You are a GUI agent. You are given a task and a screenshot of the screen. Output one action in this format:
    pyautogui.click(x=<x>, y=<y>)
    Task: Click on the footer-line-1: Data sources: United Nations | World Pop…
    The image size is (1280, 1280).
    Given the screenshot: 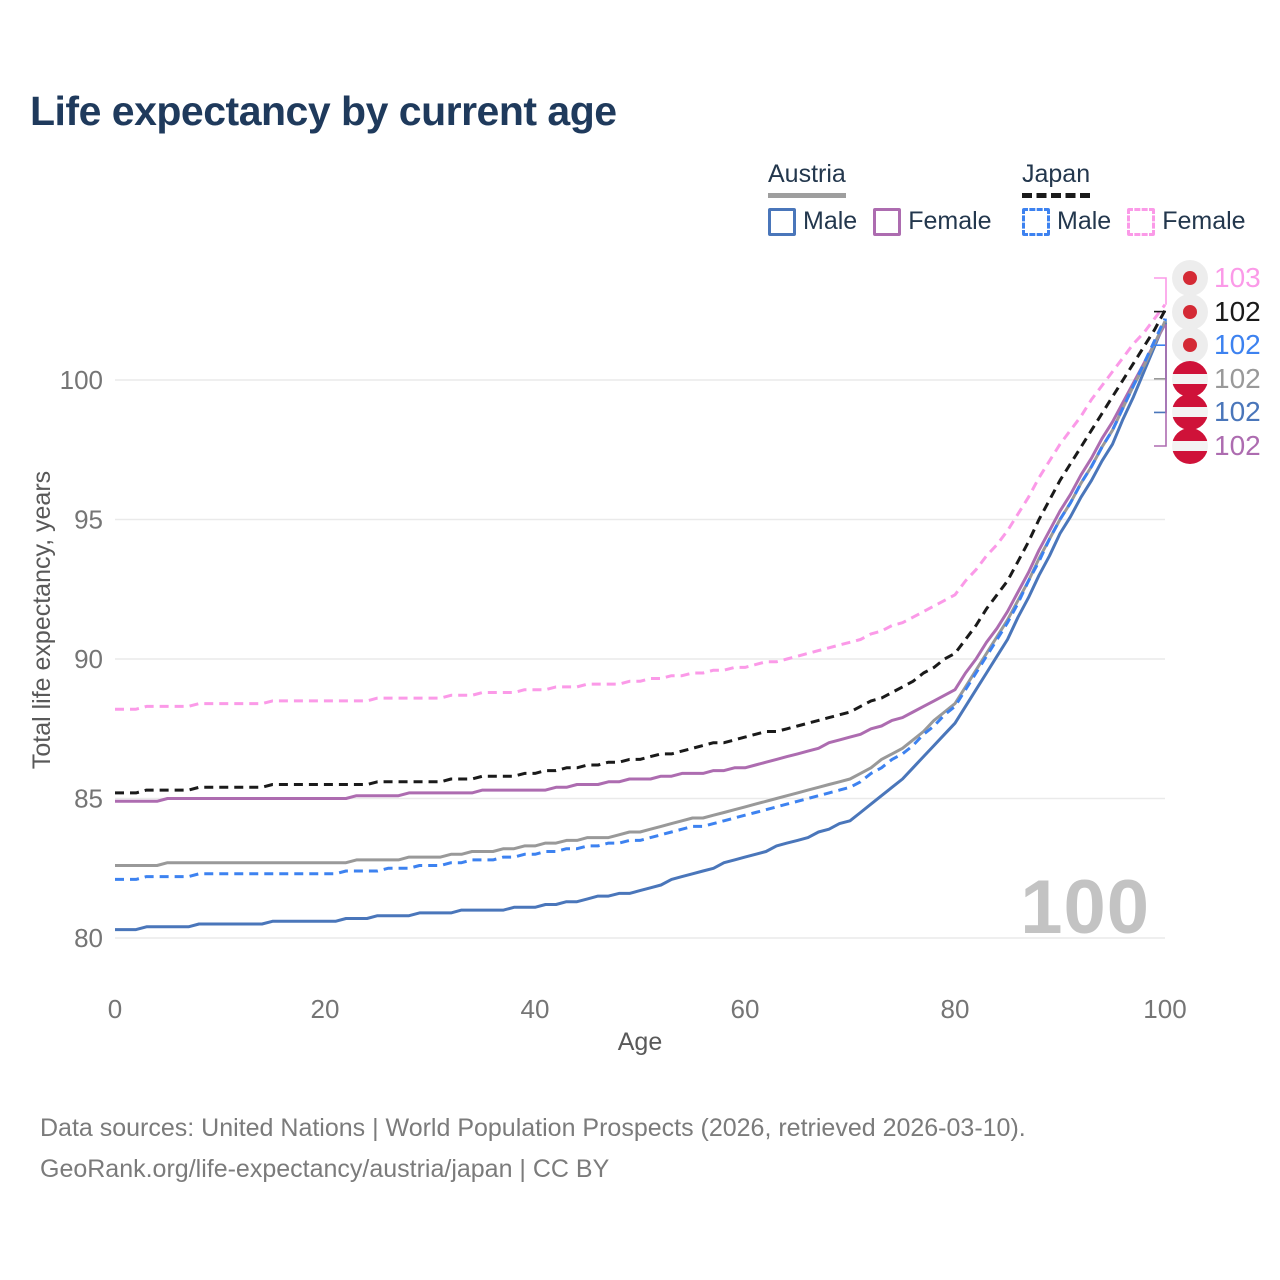 What is the action you would take?
    pyautogui.click(x=533, y=1128)
    